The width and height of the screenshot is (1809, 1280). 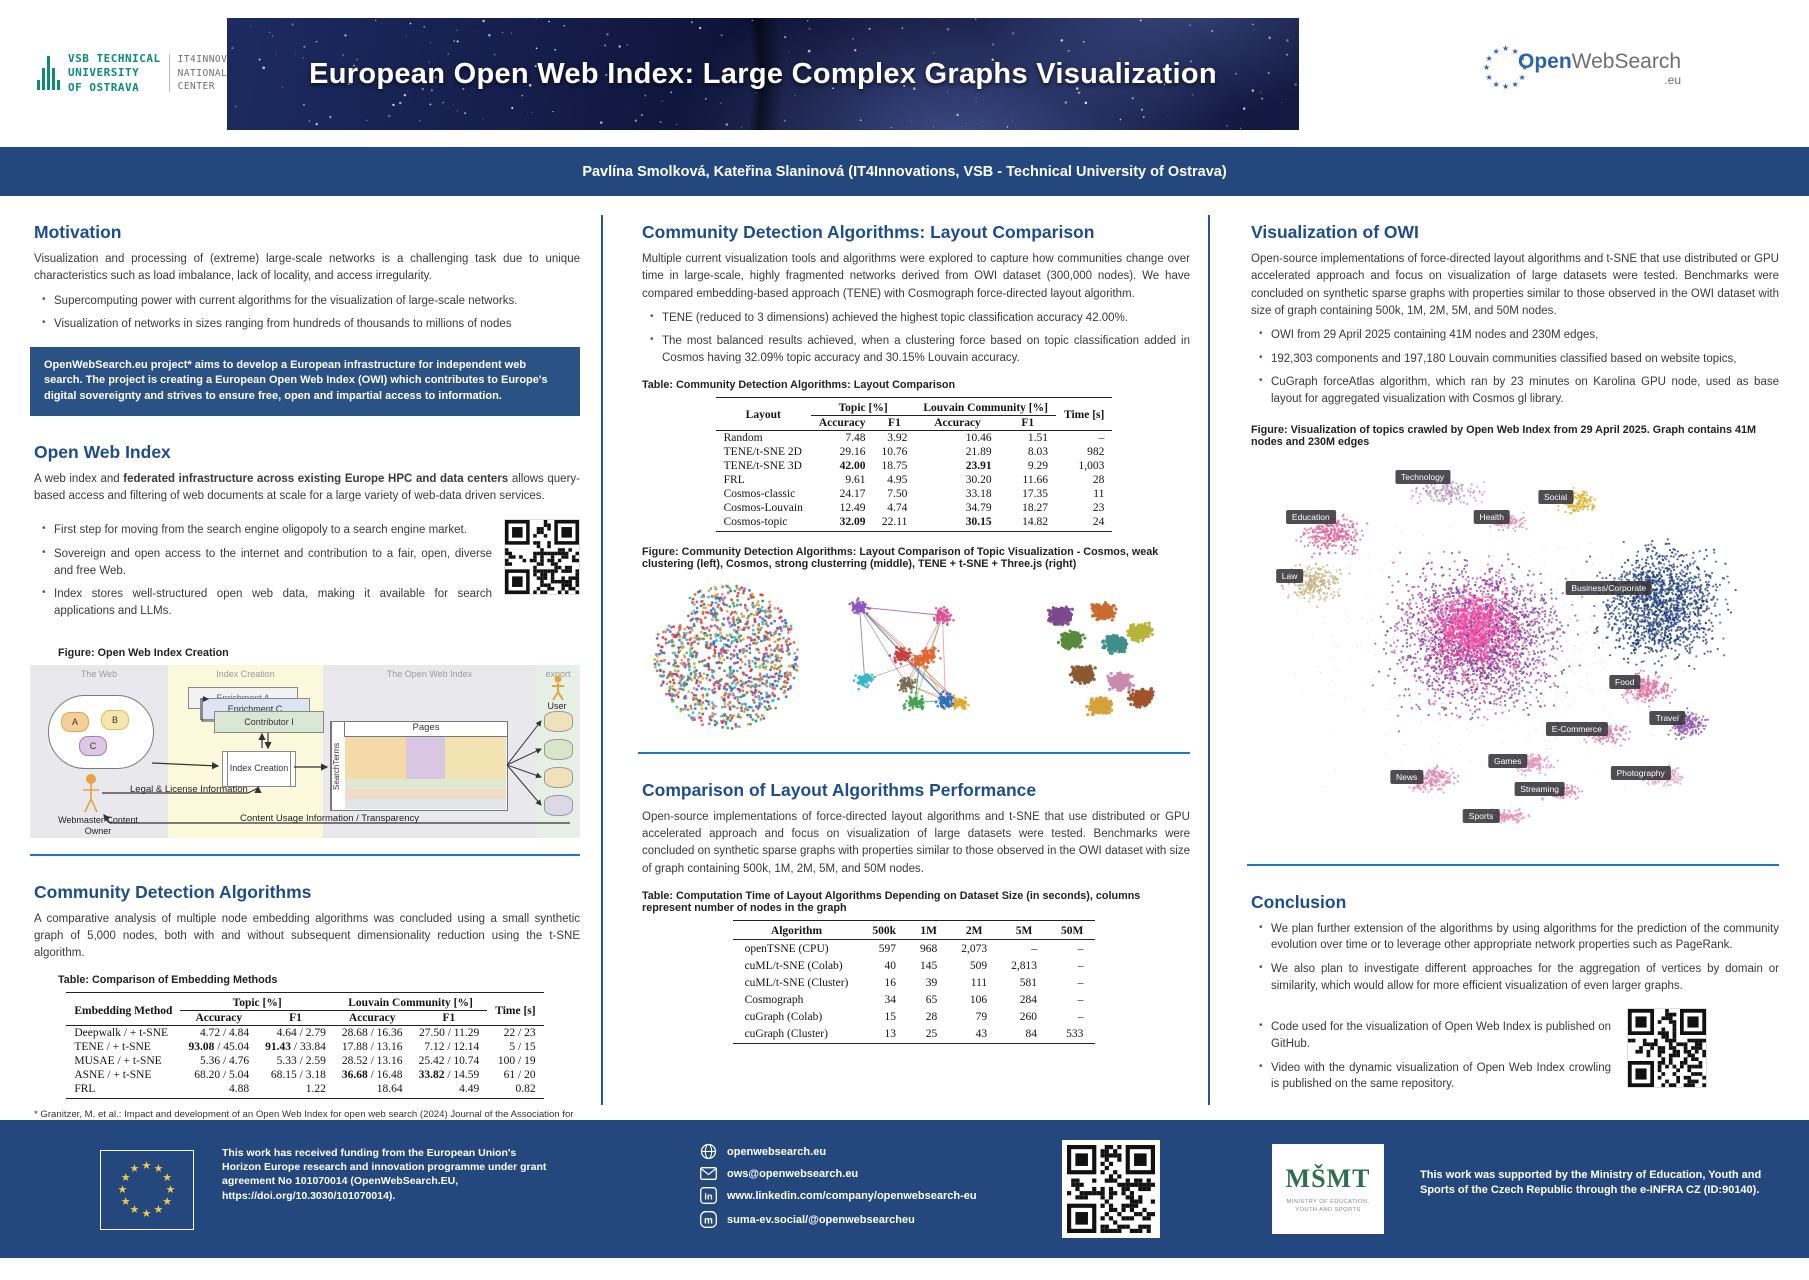 I want to click on table-cell: 30.15, so click(x=957, y=523).